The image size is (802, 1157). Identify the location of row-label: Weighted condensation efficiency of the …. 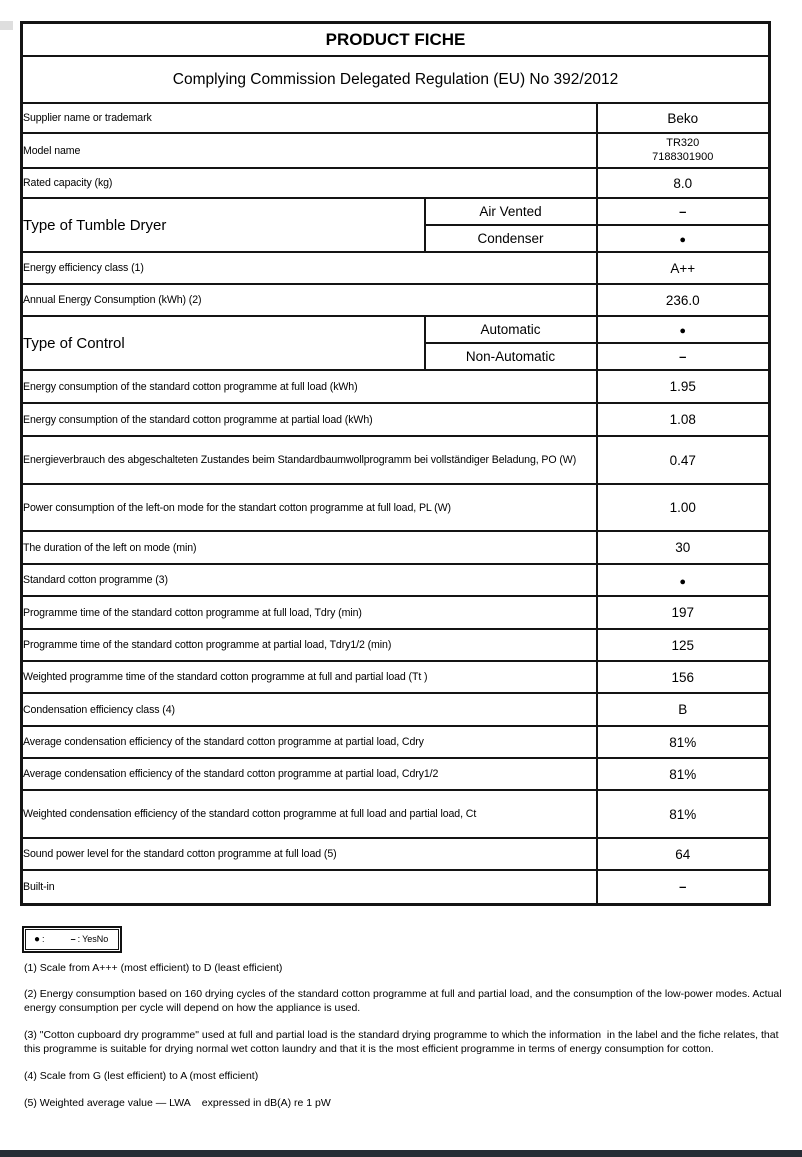
(309, 814).